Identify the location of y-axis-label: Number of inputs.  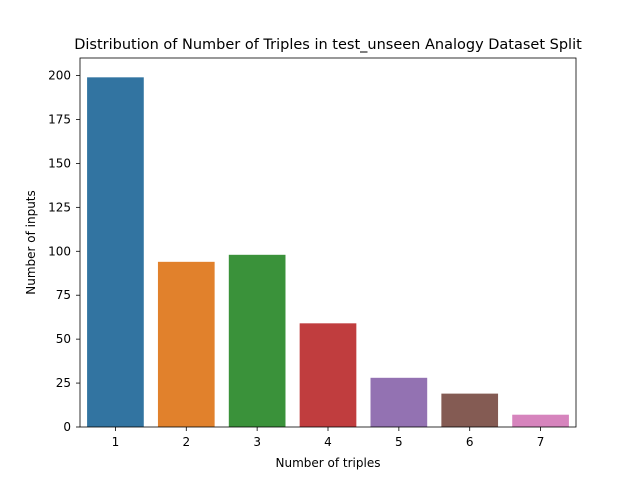
(31, 242).